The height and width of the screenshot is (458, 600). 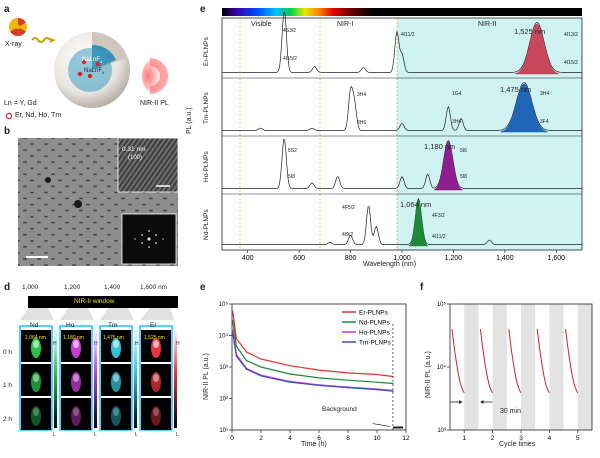 I want to click on transition-nd-c: 4F3/2, so click(x=438, y=216).